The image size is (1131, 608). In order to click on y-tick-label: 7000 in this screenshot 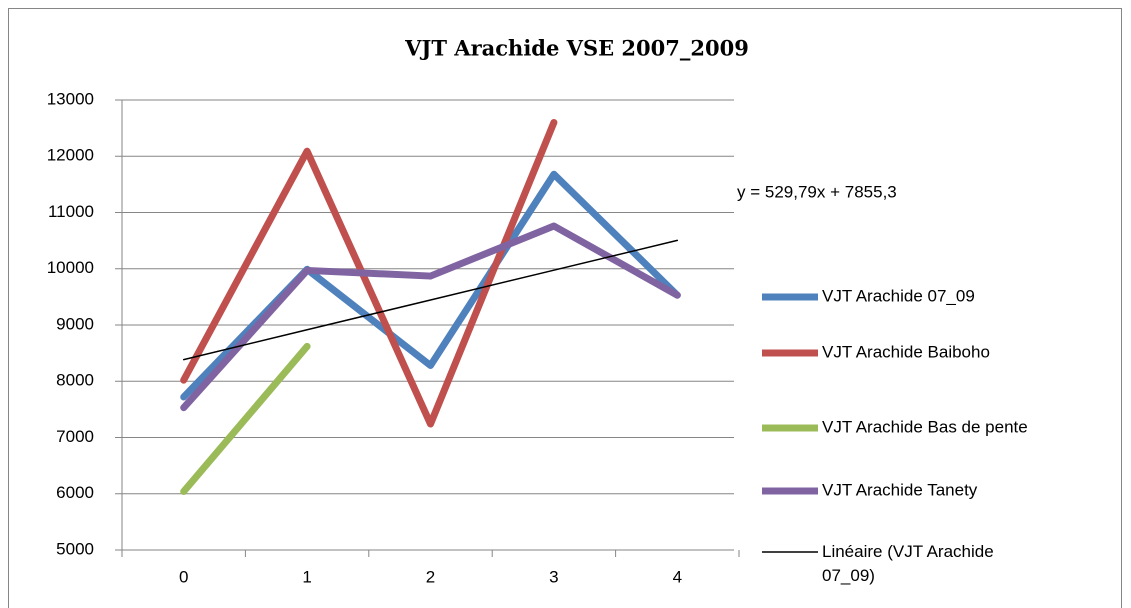, I will do `click(75, 436)`.